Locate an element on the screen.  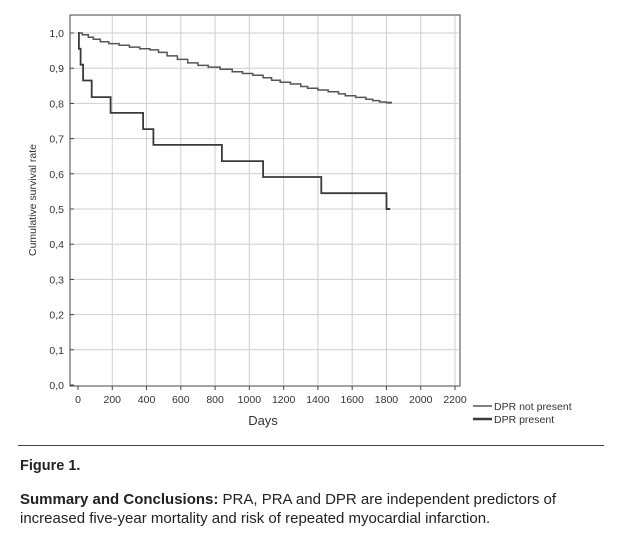
x-tick-label: 1600 is located at coordinates (353, 400).